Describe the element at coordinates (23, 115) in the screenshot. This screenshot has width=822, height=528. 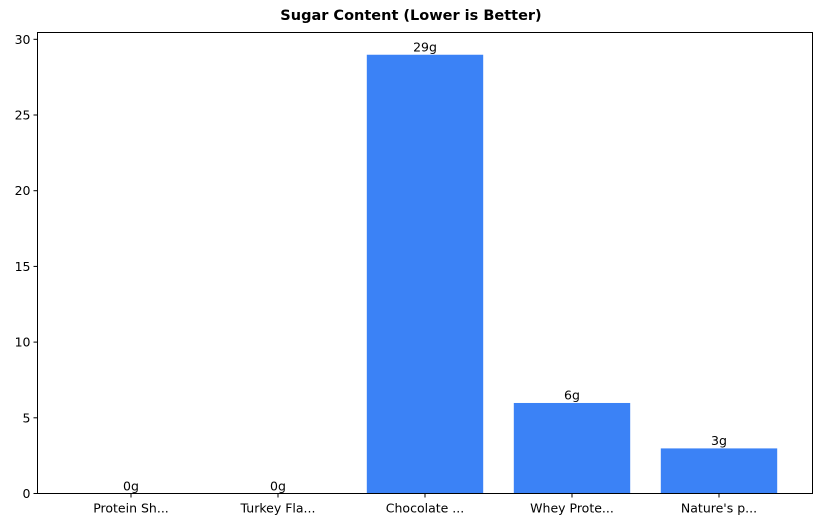
I see `y-tick-label: 25` at that location.